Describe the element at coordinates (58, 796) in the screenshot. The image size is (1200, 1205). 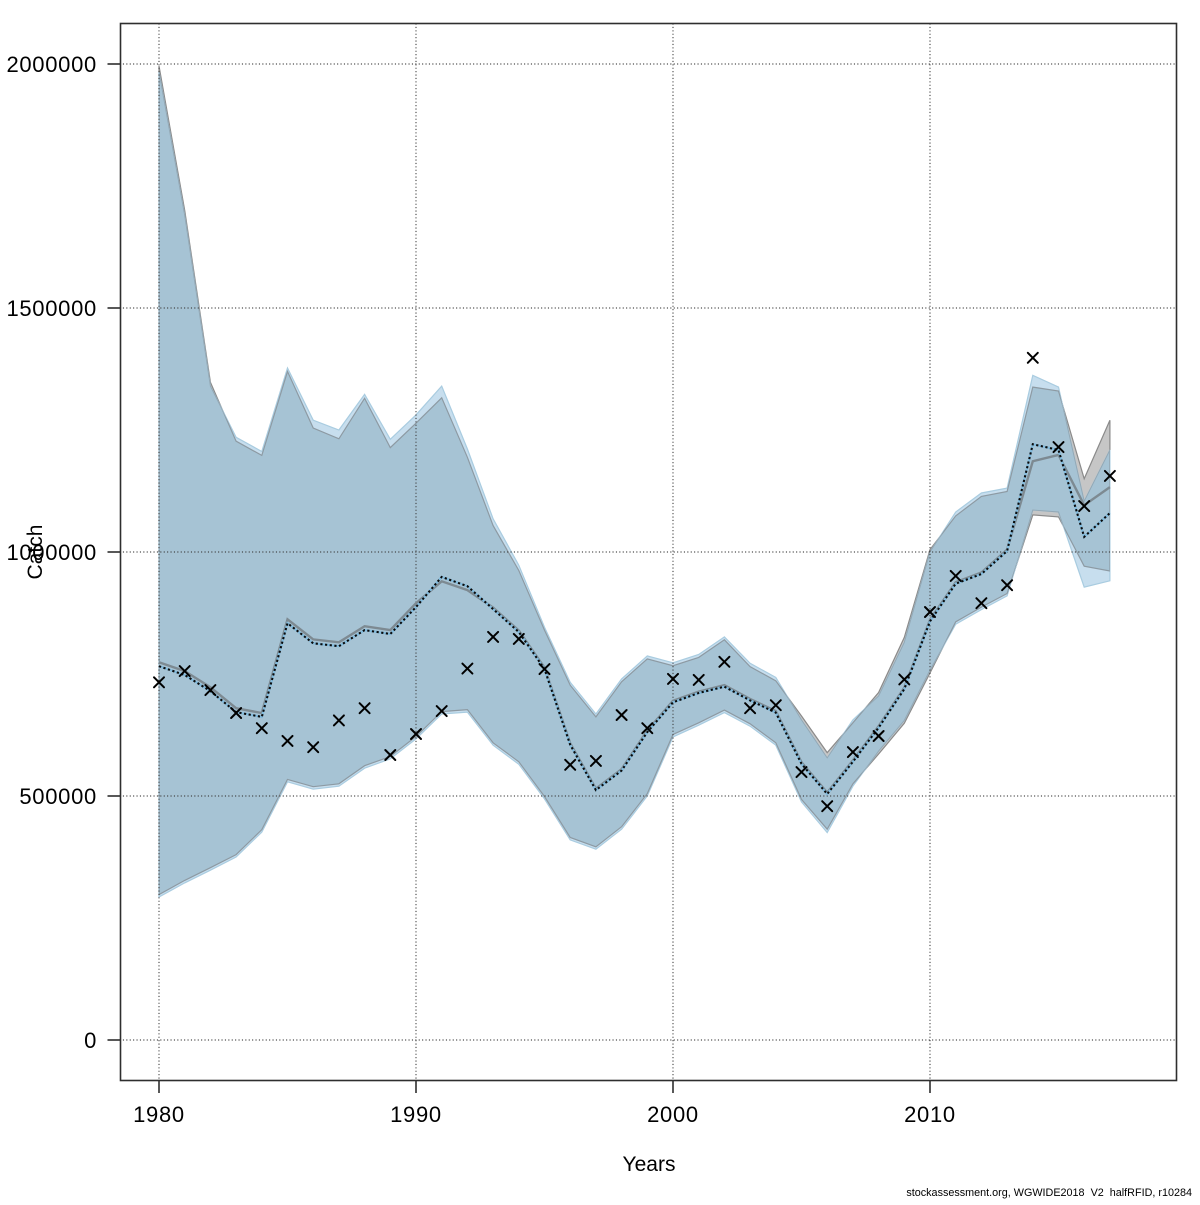
I see `svg-text: 500000` at that location.